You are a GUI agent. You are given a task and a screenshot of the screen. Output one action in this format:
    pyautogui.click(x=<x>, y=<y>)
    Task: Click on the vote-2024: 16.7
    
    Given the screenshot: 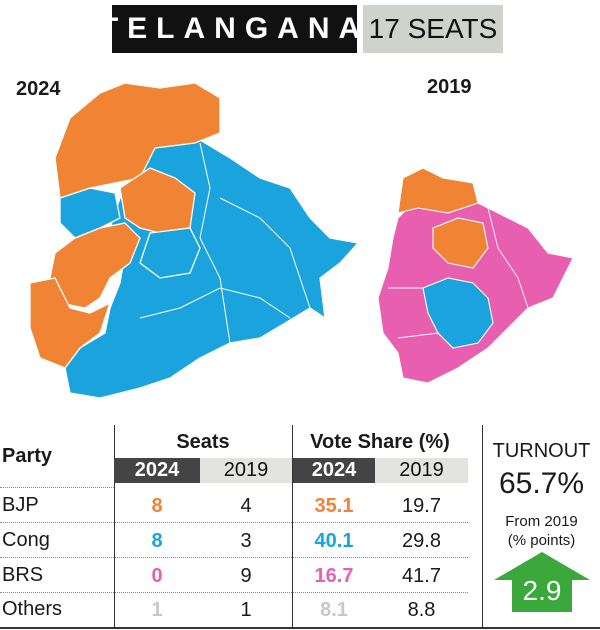 What is the action you would take?
    pyautogui.click(x=334, y=575)
    